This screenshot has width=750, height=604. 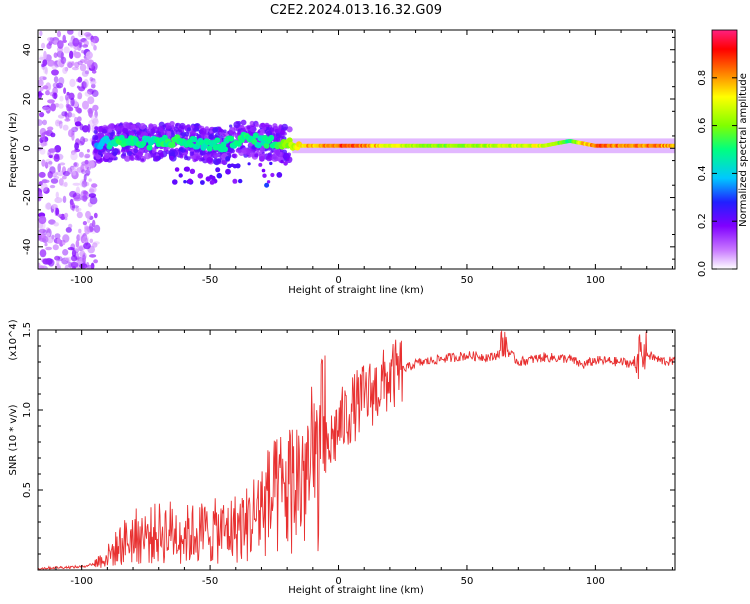 What do you see at coordinates (743, 150) in the screenshot?
I see `colorbar-label: Normalized spectral amplitude` at bounding box center [743, 150].